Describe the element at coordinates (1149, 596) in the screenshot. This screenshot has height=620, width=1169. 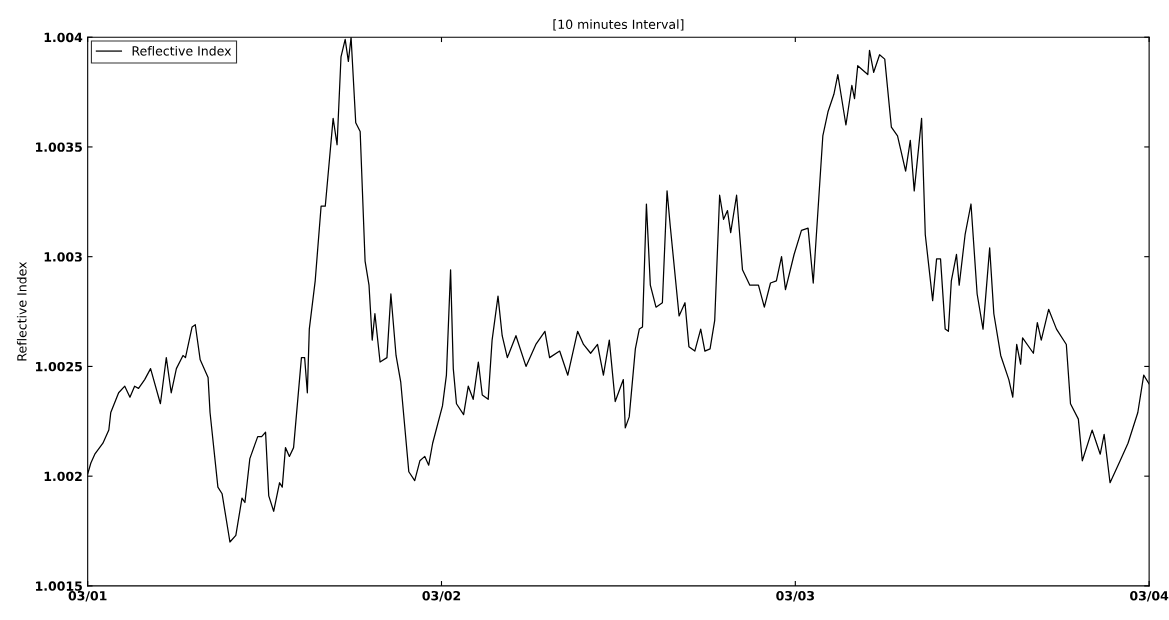
I see `x-tick-label: 03/04` at that location.